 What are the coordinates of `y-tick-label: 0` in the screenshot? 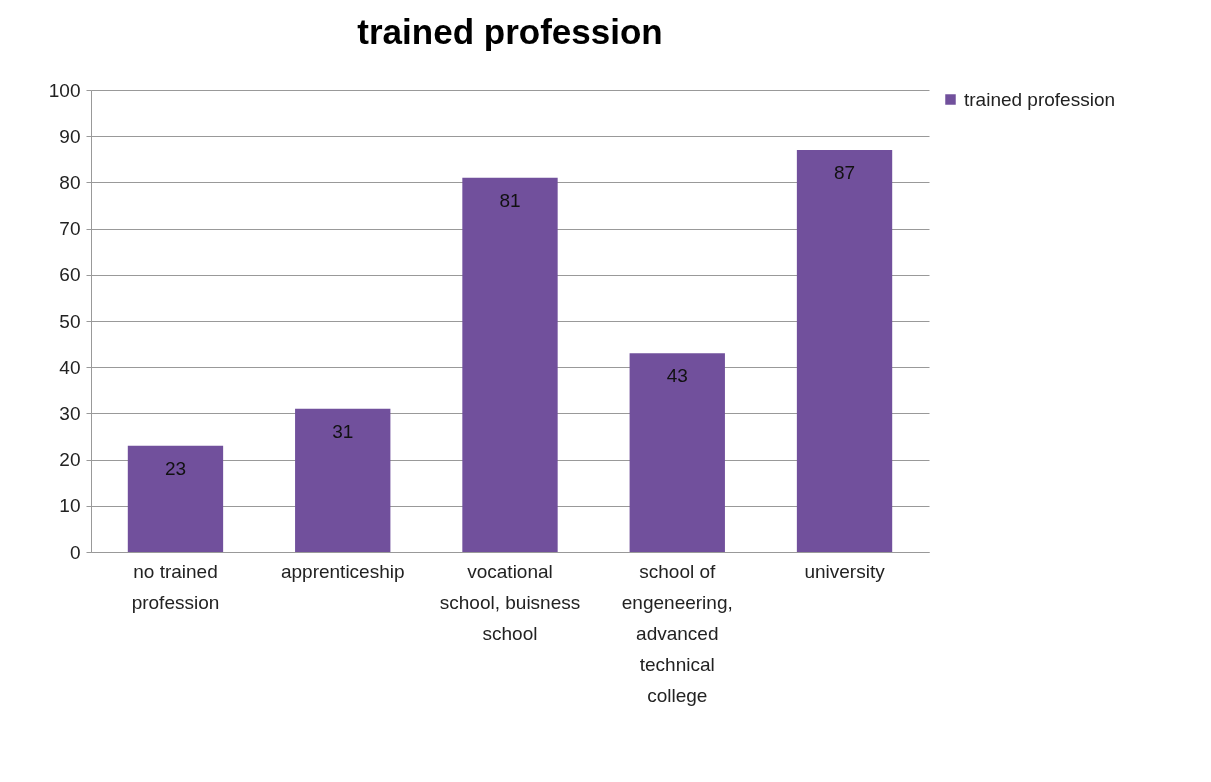 It's located at (75, 552).